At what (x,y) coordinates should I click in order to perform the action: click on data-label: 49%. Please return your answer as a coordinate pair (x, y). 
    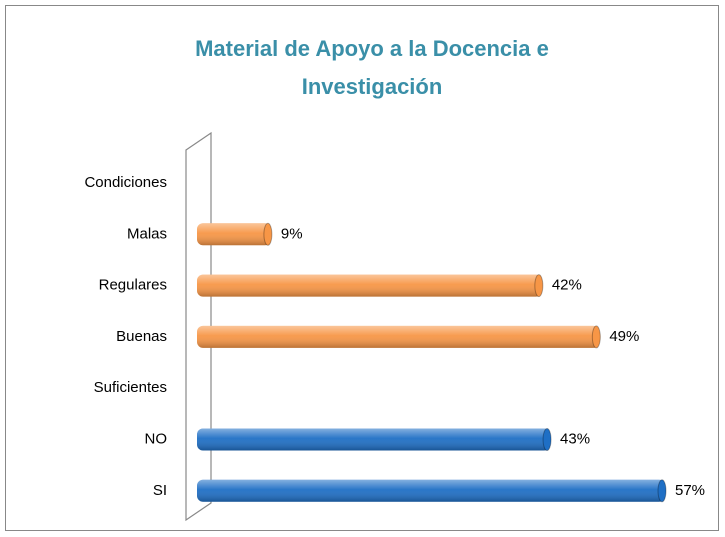
    Looking at the image, I should click on (624, 336).